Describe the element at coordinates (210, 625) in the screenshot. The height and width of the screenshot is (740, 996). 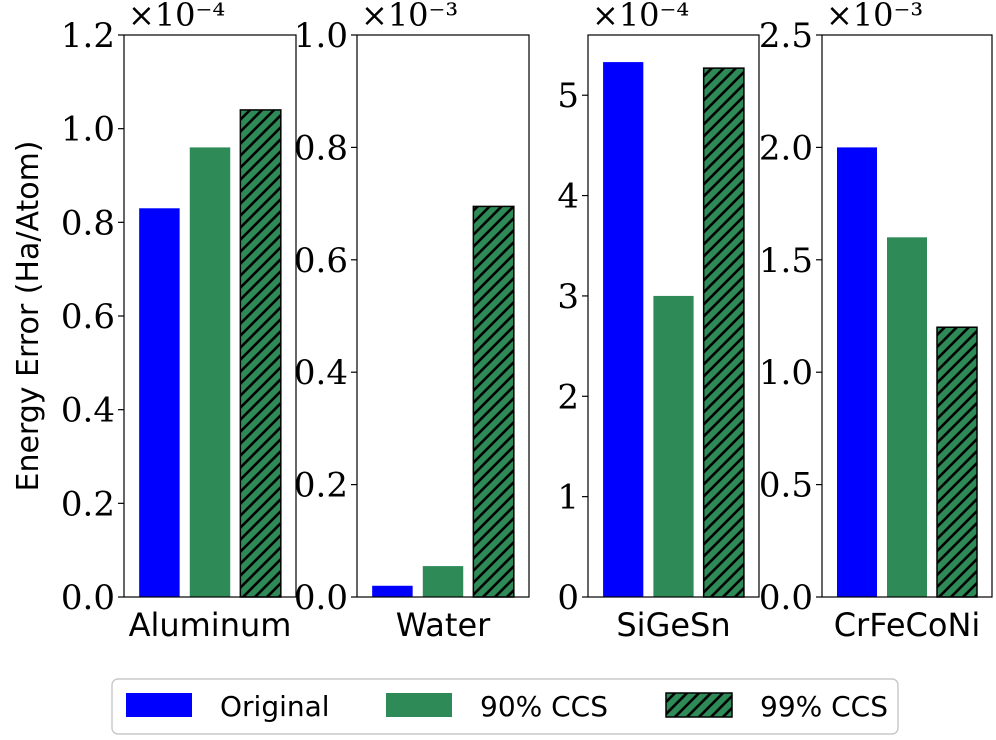
I see `x-label-aluminum: Aluminum` at that location.